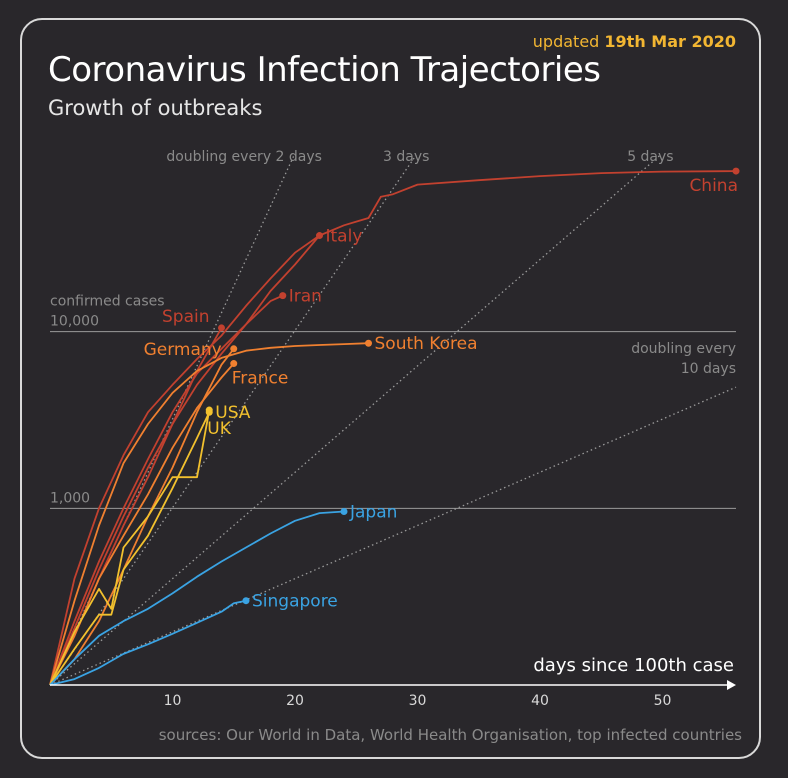 This screenshot has width=788, height=778. Describe the element at coordinates (373, 512) in the screenshot. I see `series-label-japan: Japan` at that location.